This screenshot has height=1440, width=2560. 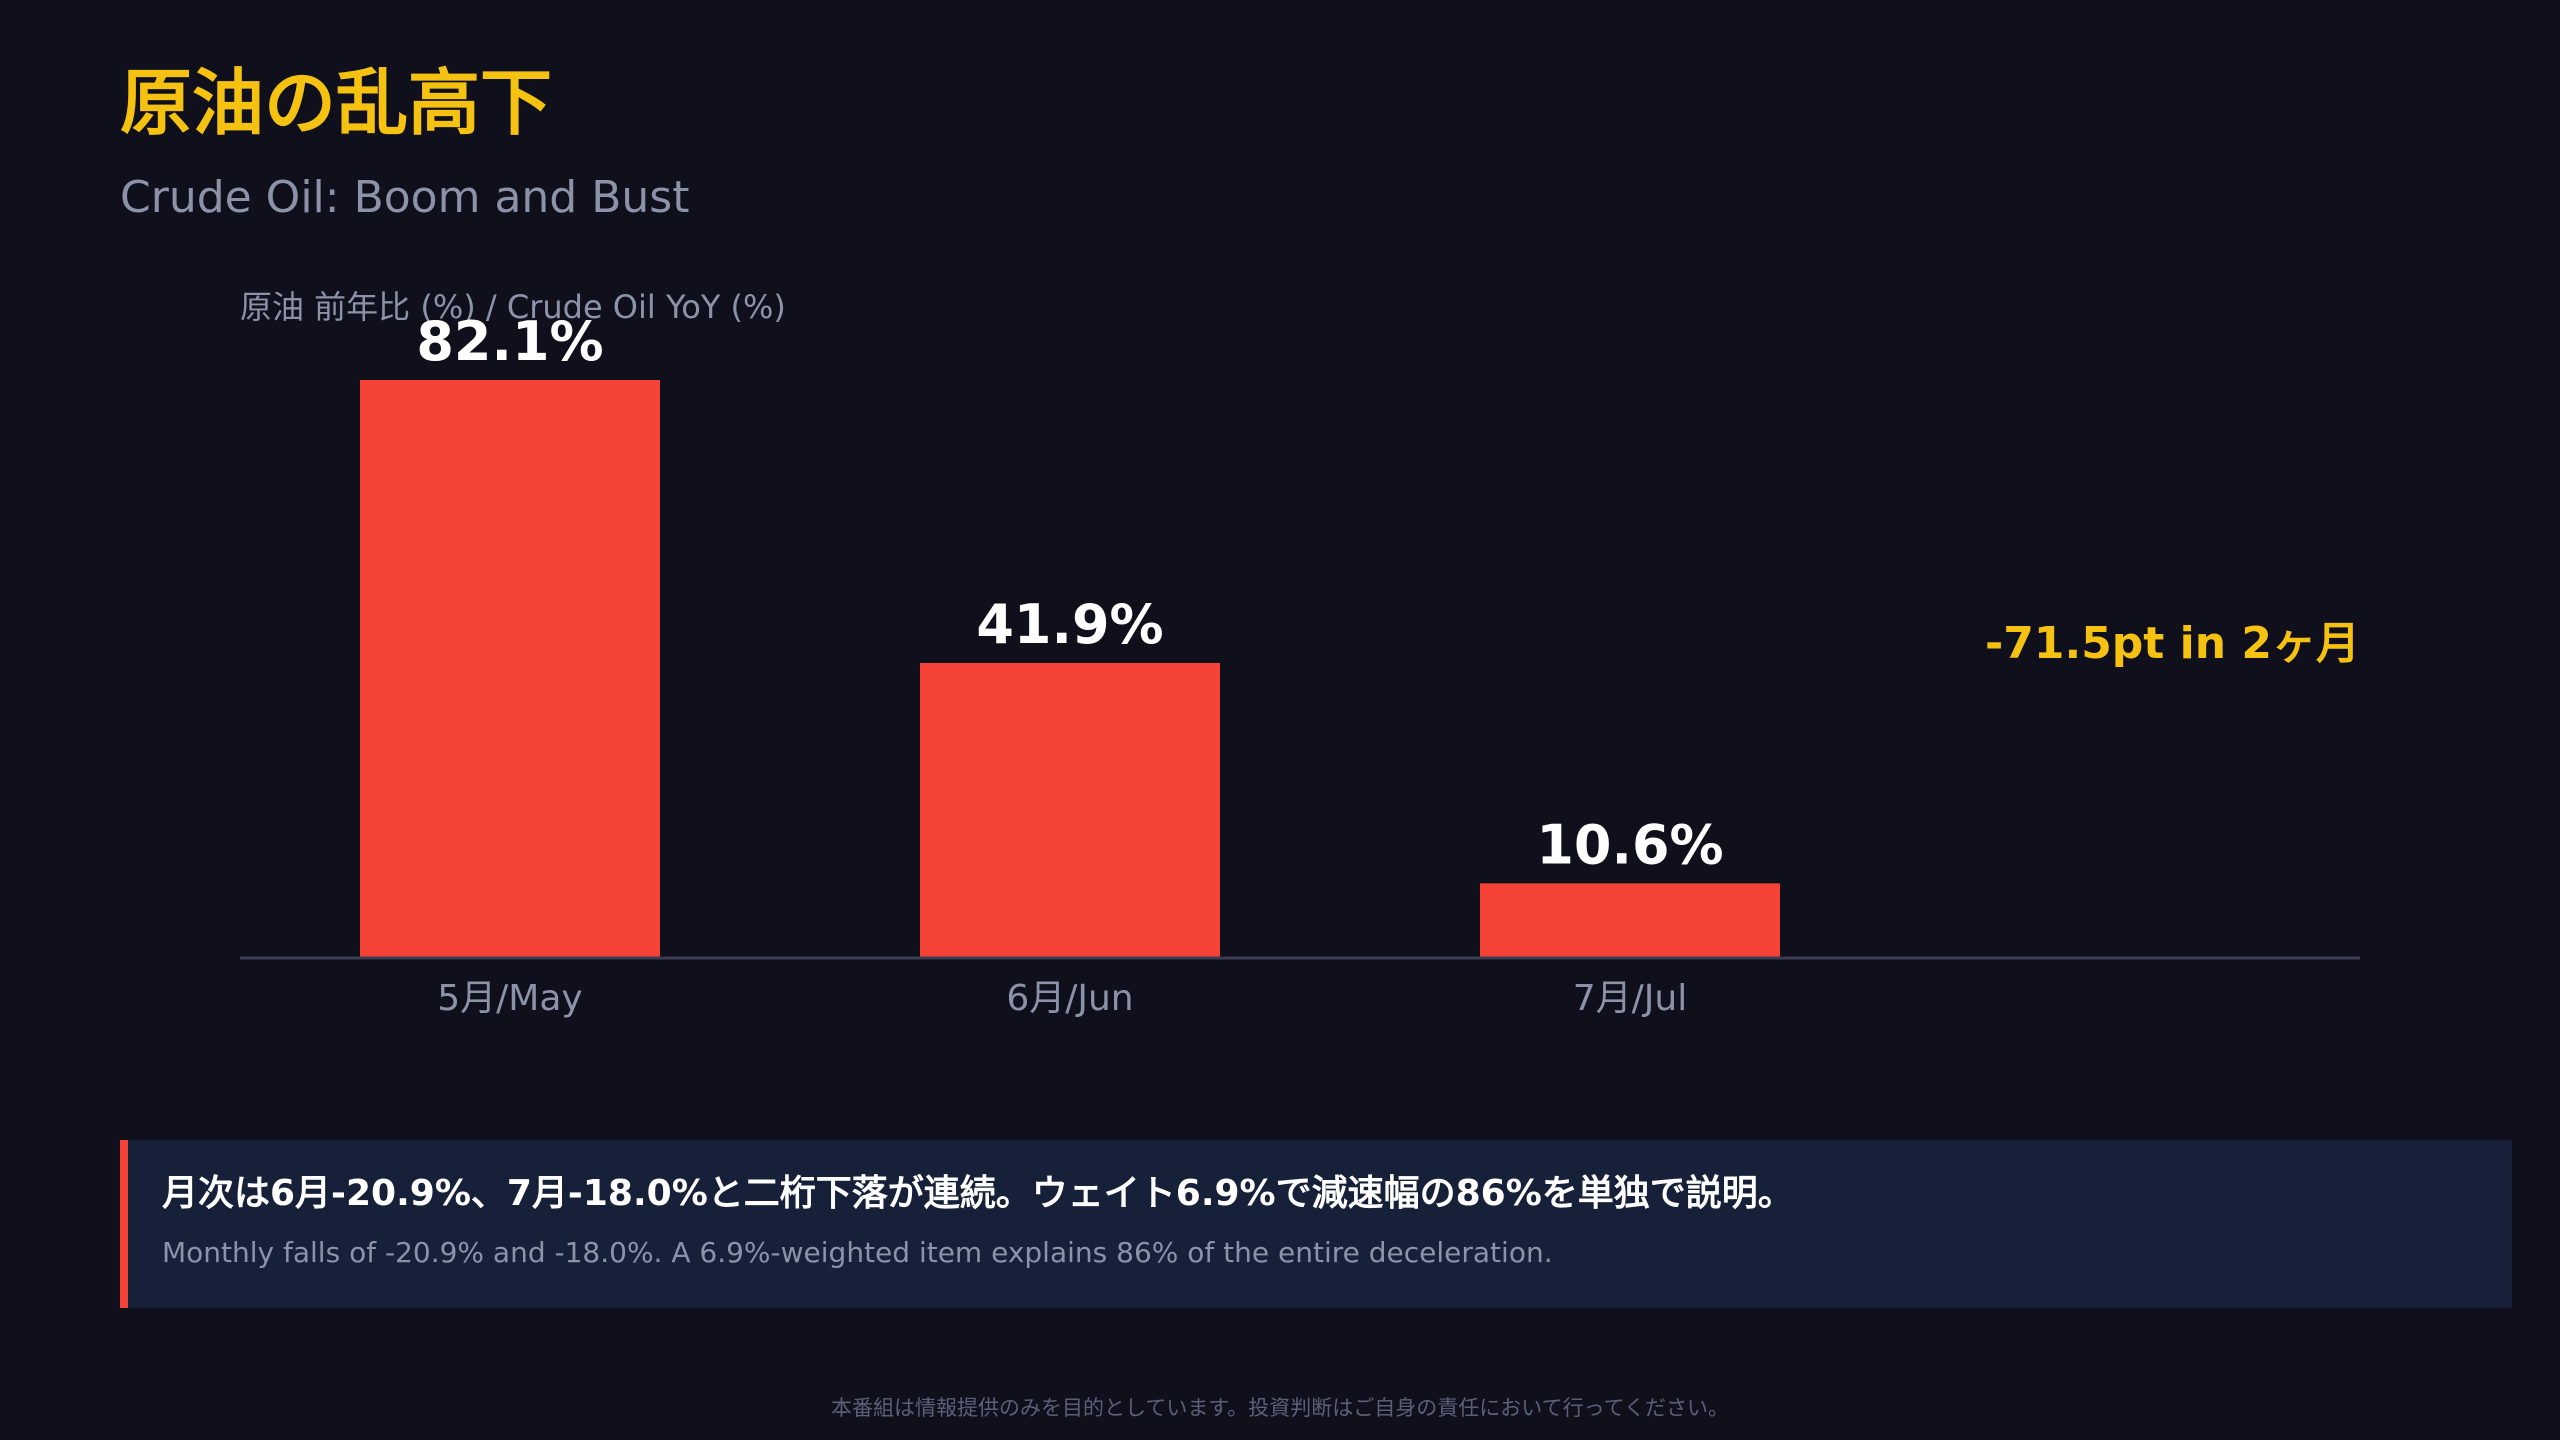 I want to click on y-axis-label: 原油 前年比 (%) / Crude Oil YoY (%), so click(x=513, y=307).